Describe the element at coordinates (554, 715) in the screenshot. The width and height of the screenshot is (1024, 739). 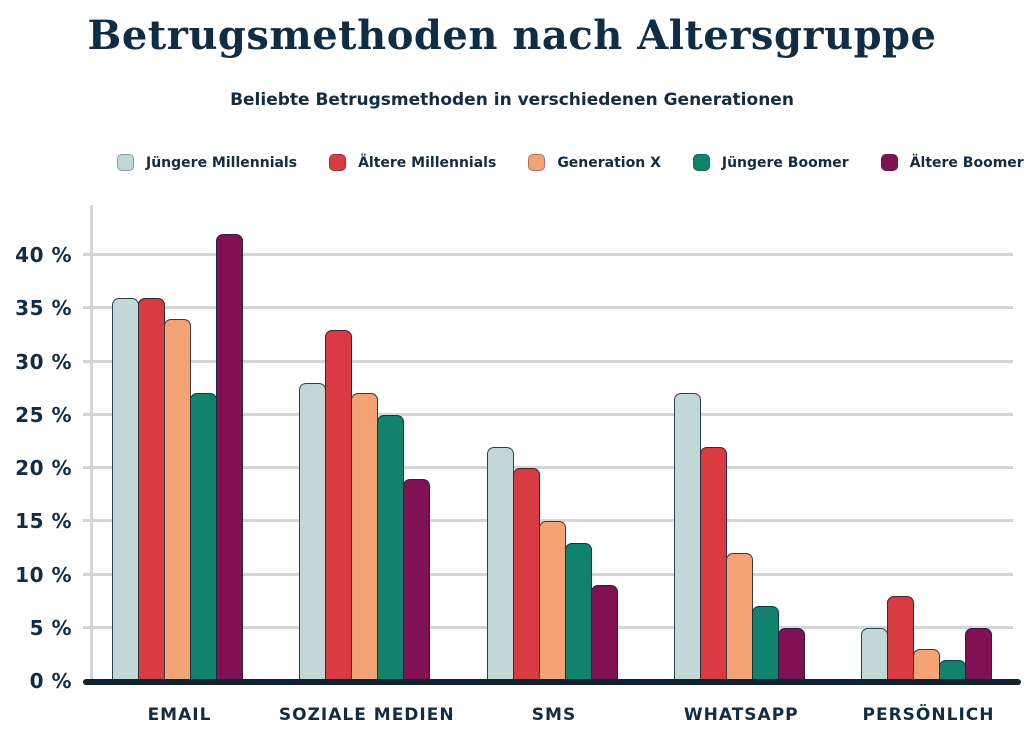
I see `x-axis-category-label: SMS` at that location.